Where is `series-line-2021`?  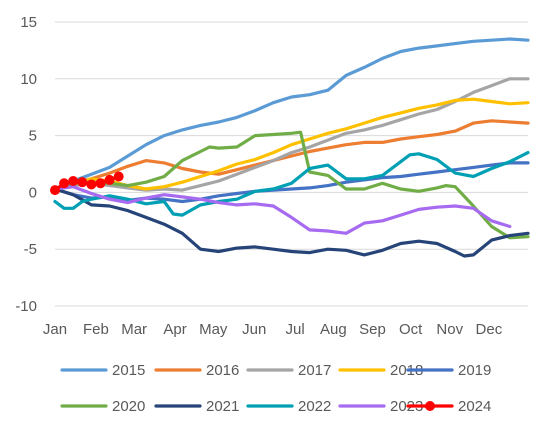
series-line-2021 is located at coordinates (291, 222).